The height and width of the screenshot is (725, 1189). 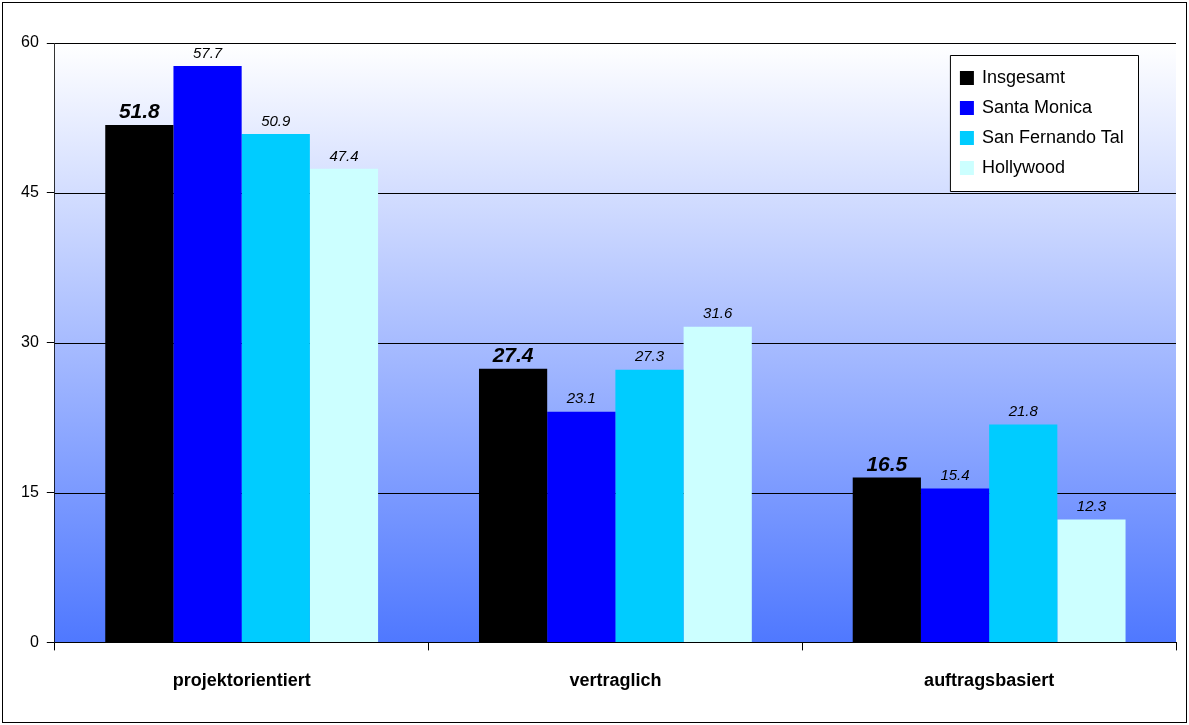 What do you see at coordinates (34, 641) in the screenshot?
I see `y-tick-label: 0` at bounding box center [34, 641].